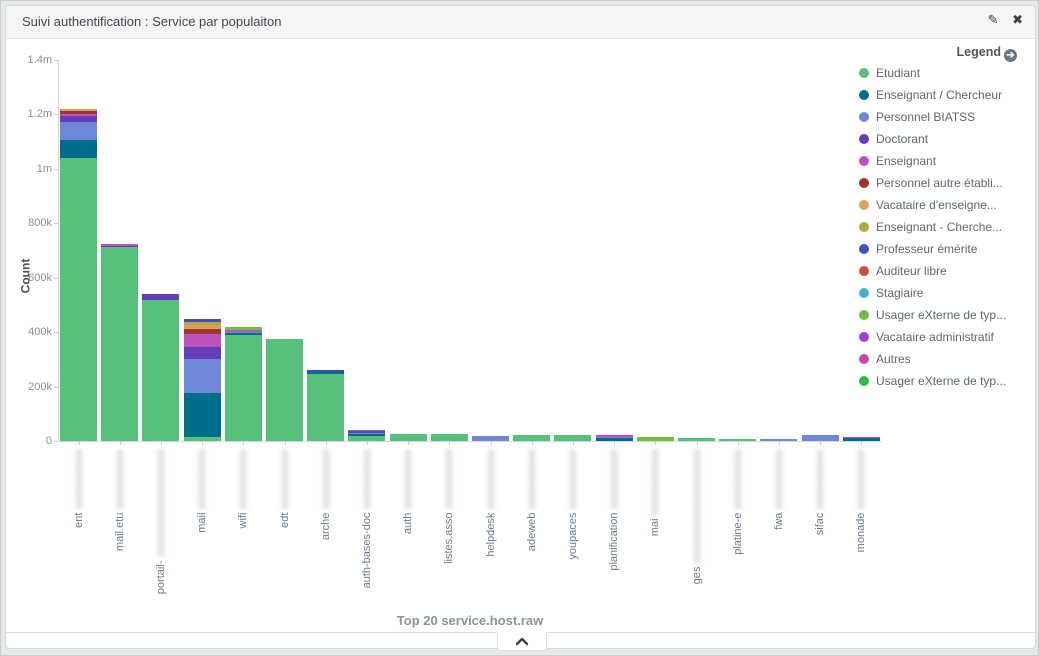 Image resolution: width=1039 pixels, height=656 pixels. I want to click on bar-auth, so click(408, 437).